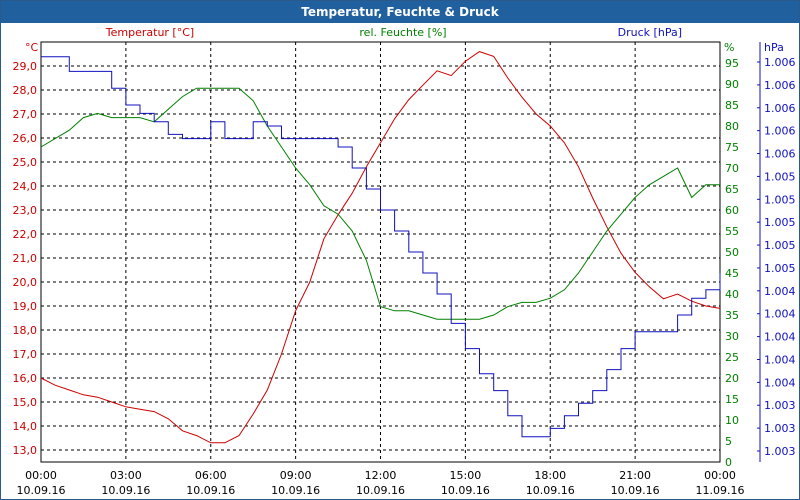 Image resolution: width=800 pixels, height=500 pixels. I want to click on temp-tick-label: 15,0, so click(25, 402).